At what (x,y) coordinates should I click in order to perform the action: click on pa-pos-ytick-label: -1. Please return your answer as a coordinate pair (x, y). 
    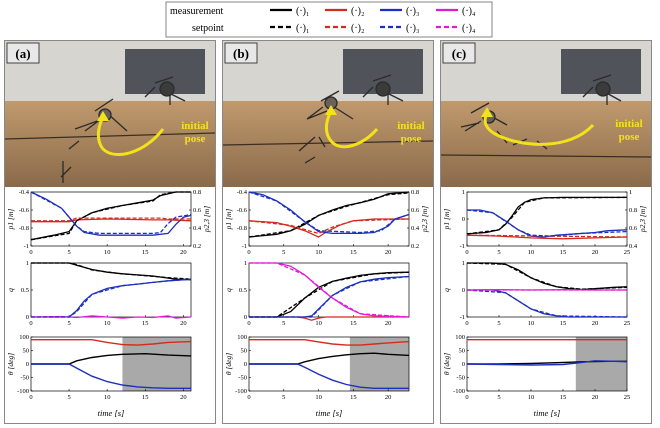
    Looking at the image, I should click on (26, 246).